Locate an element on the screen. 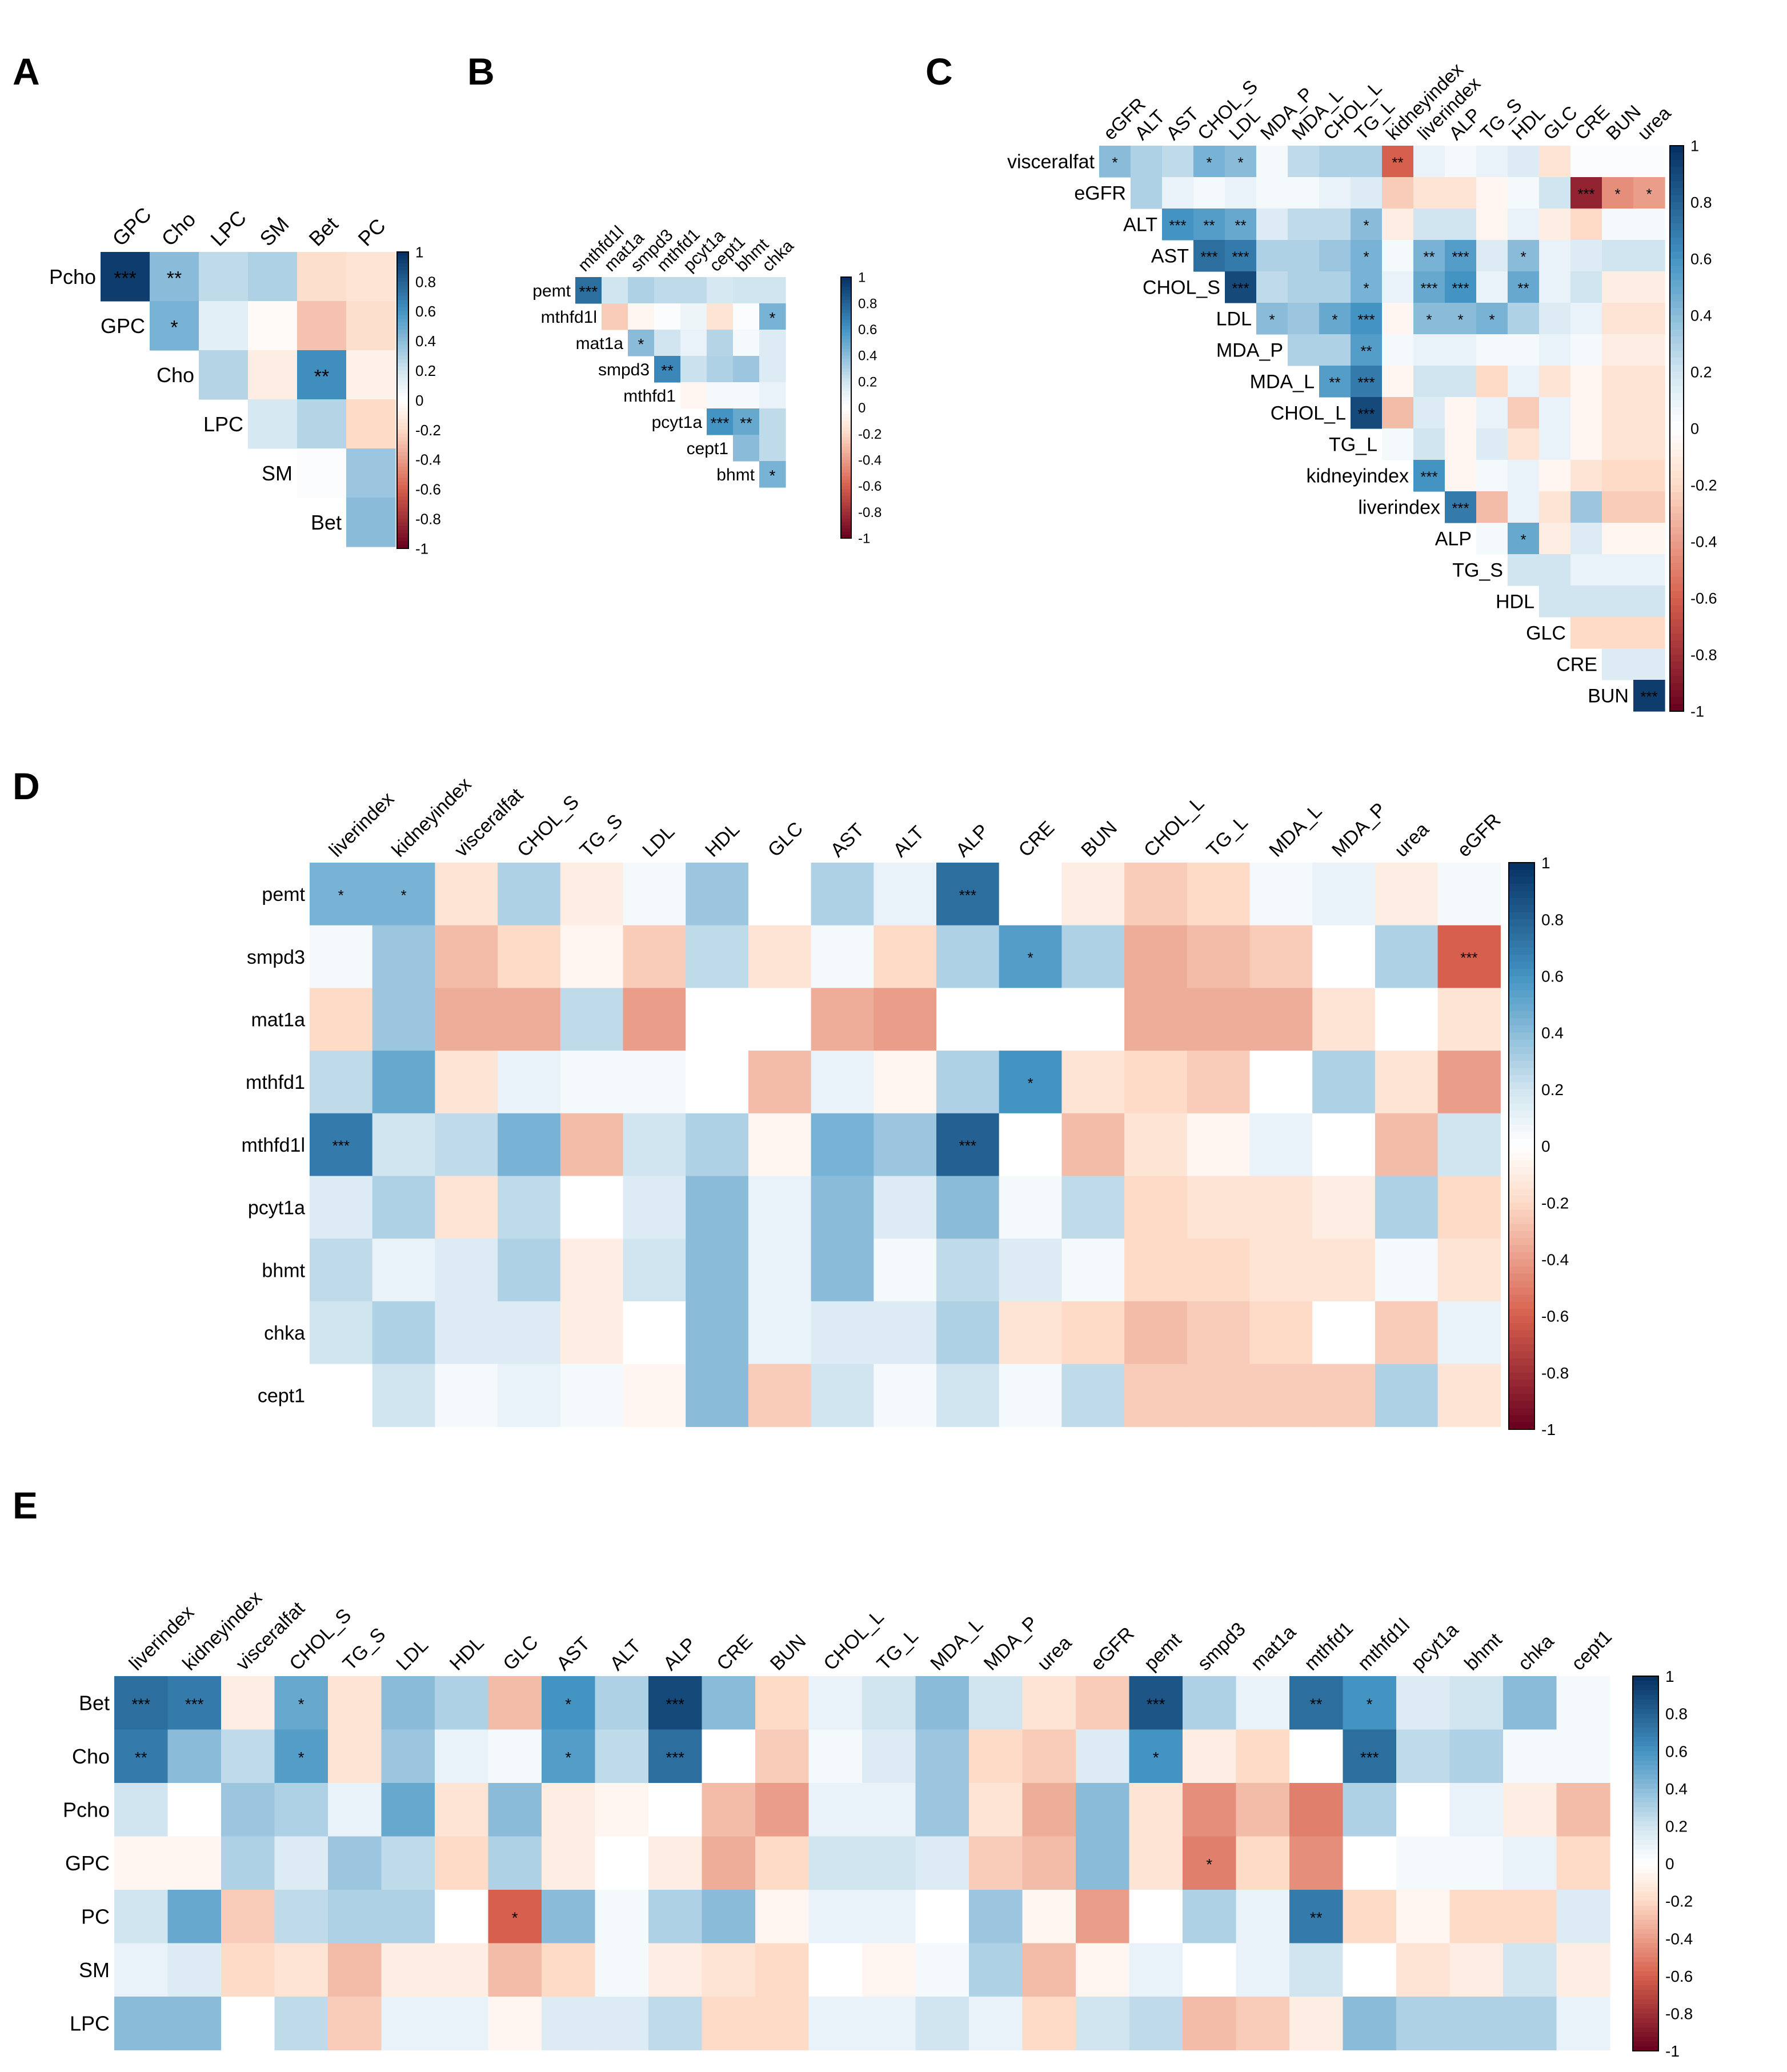 The height and width of the screenshot is (2072, 1787). row-label: mthfd1l is located at coordinates (569, 317).